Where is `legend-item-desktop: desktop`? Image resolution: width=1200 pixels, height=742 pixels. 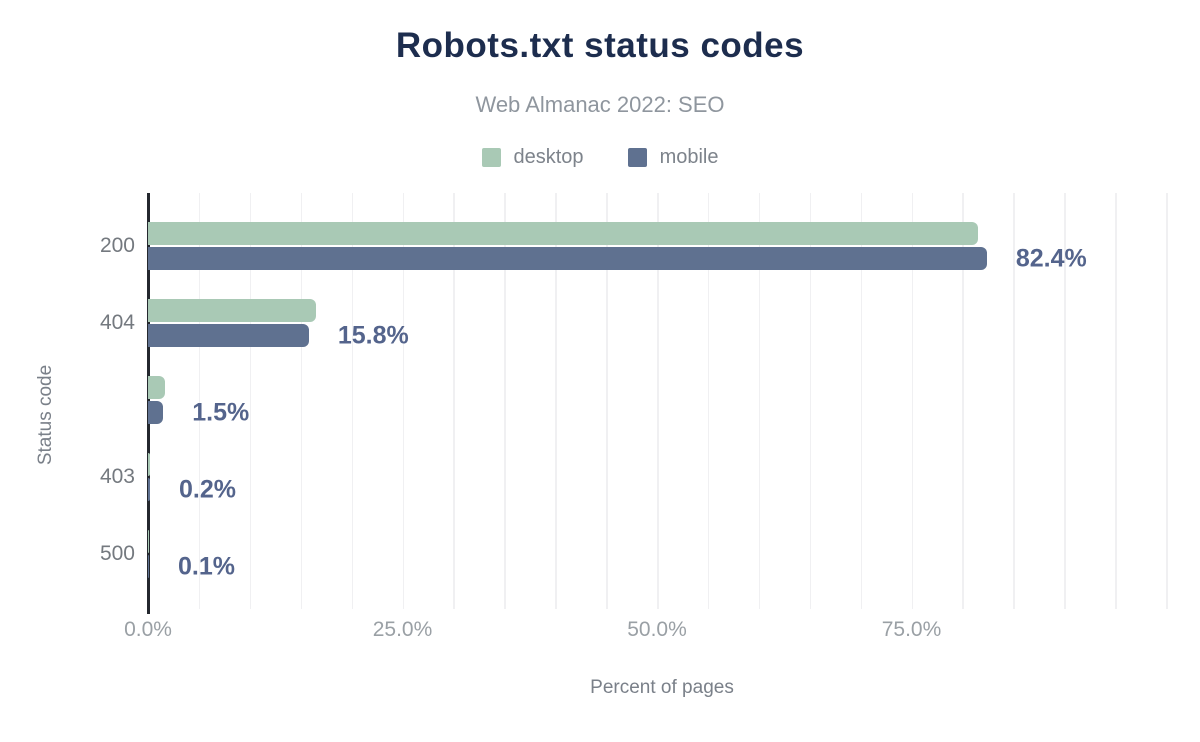
legend-item-desktop: desktop is located at coordinates (532, 157).